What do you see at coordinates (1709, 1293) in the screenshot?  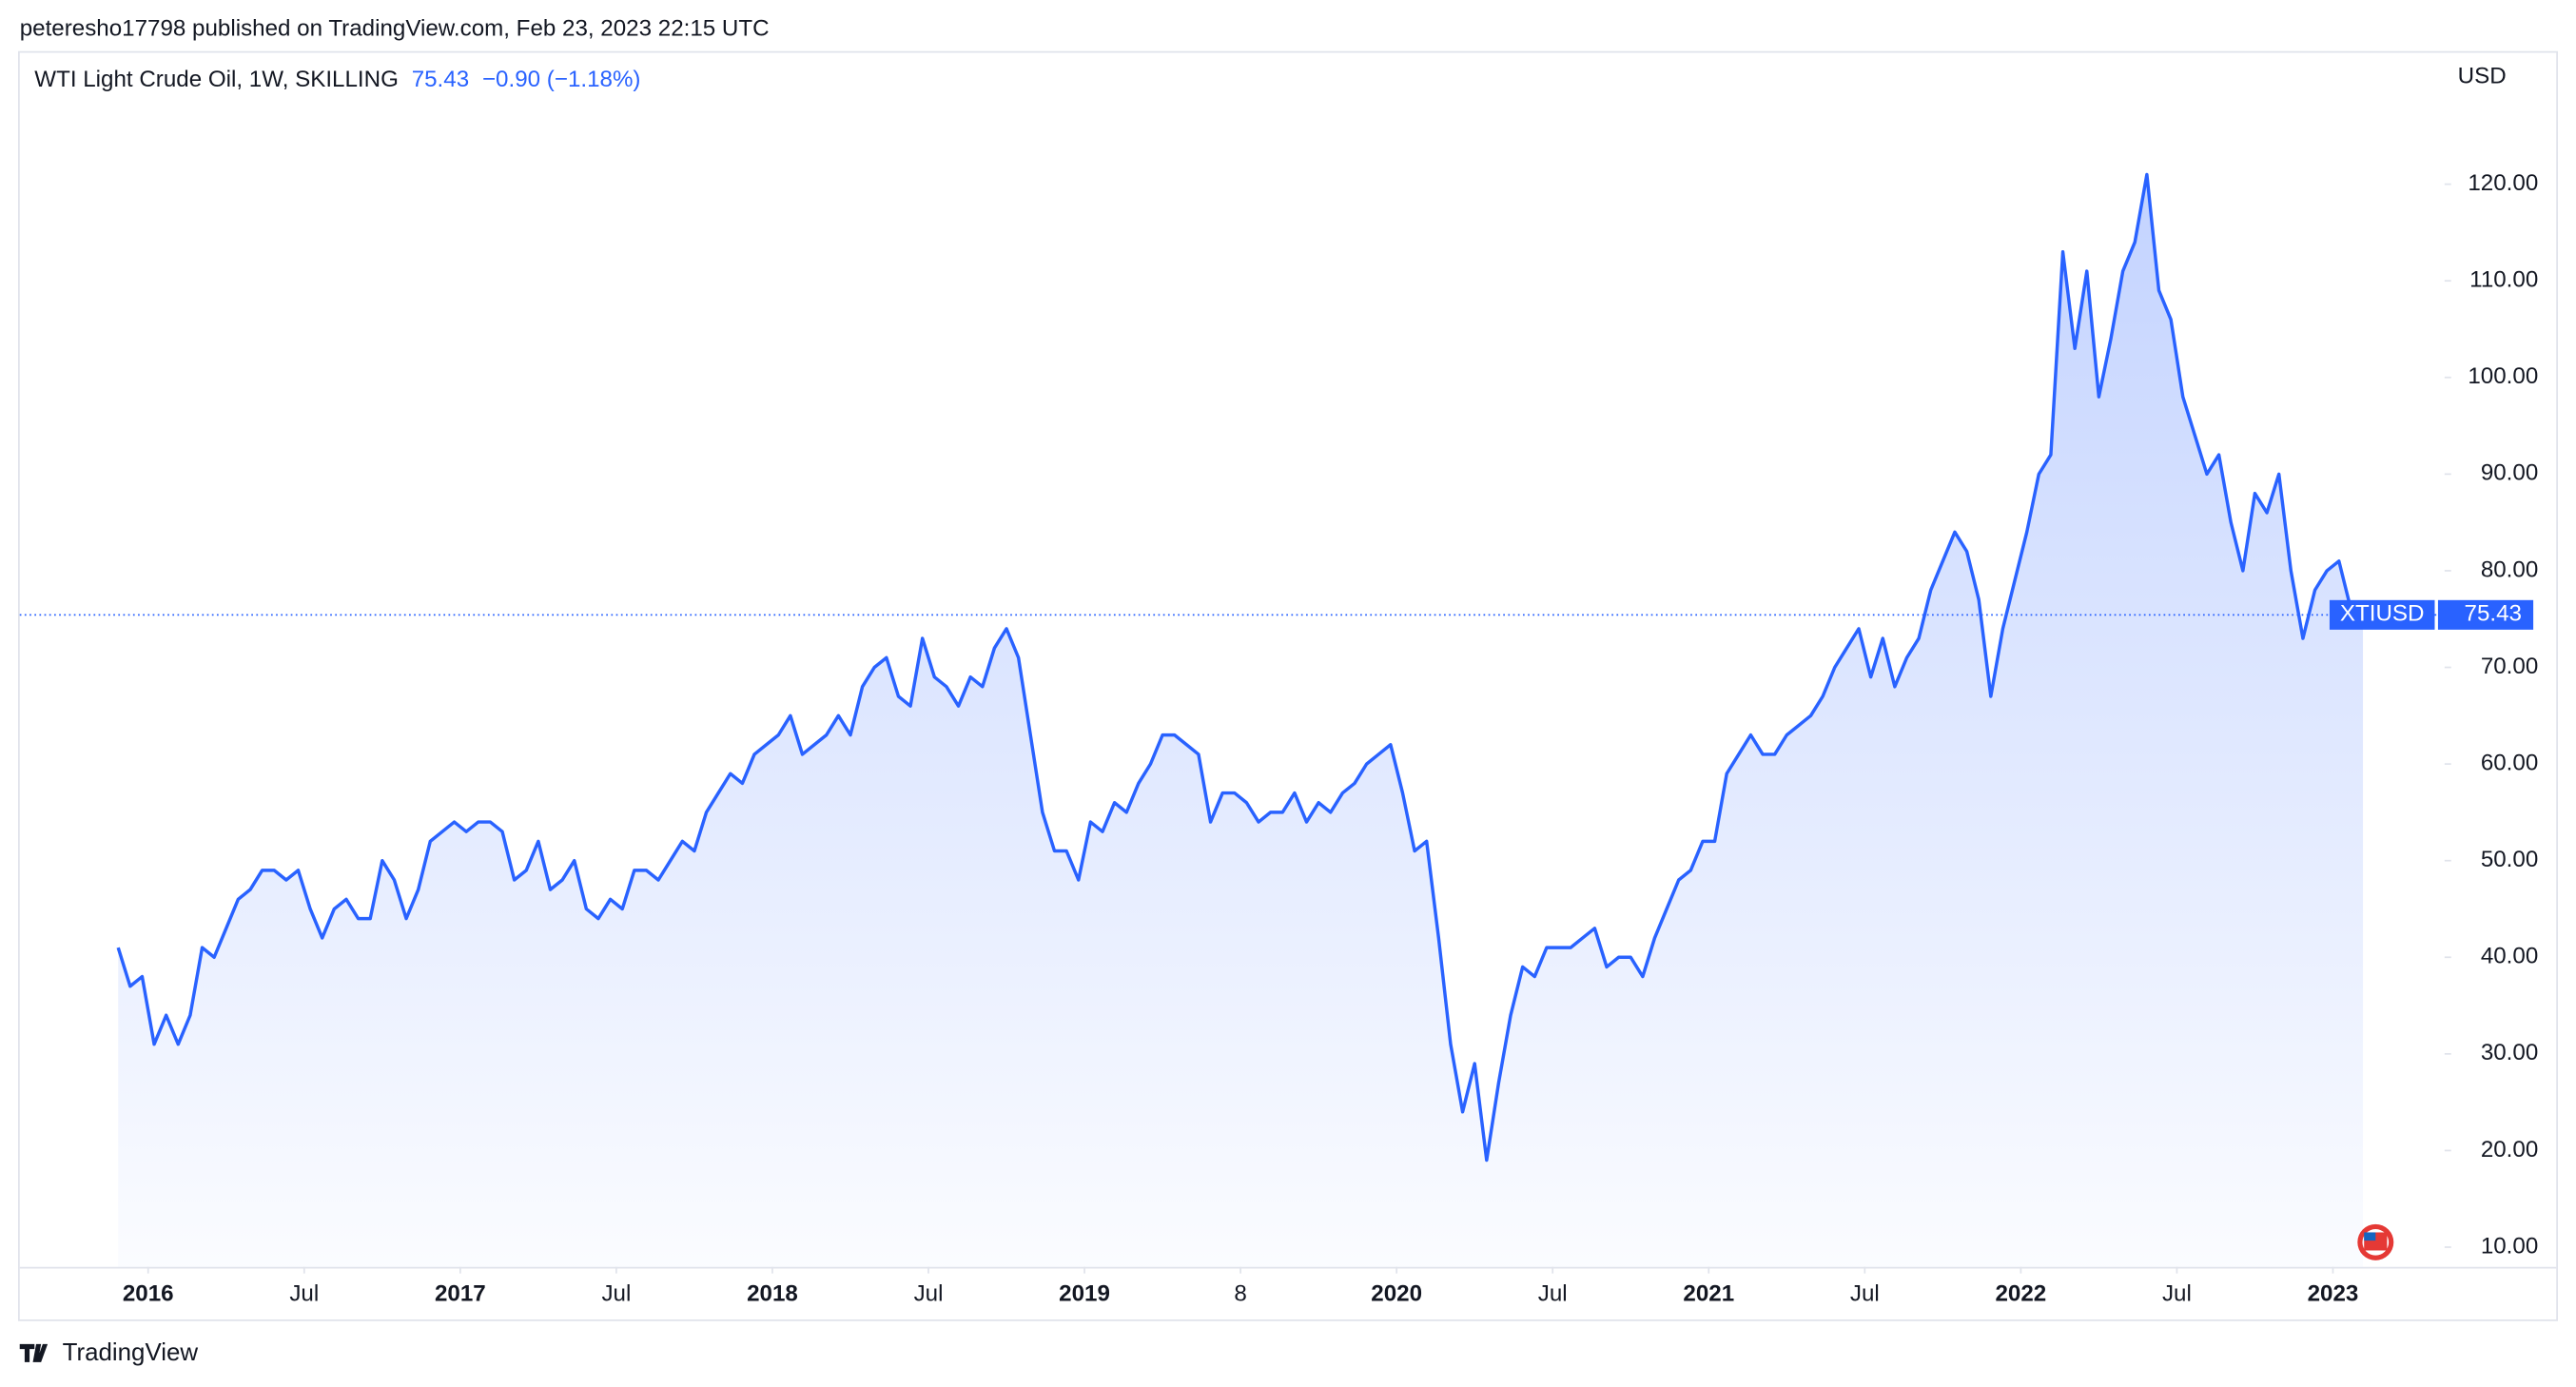 I see `x-tick-label: 2021` at bounding box center [1709, 1293].